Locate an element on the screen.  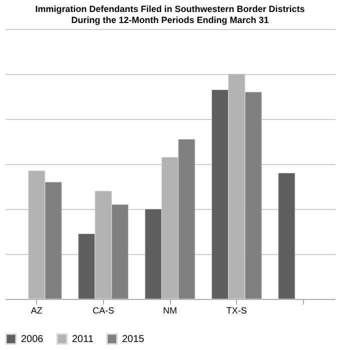
legend-label: 2015 is located at coordinates (133, 339).